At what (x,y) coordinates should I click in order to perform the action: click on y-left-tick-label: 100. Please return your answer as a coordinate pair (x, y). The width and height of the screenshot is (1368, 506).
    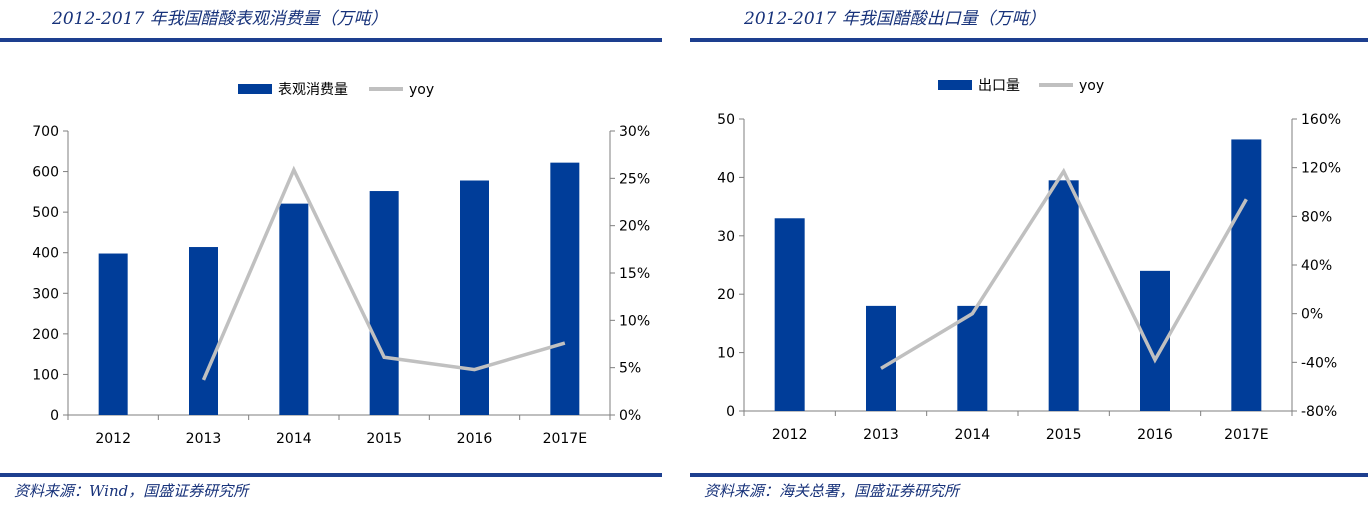
    Looking at the image, I should click on (45, 375).